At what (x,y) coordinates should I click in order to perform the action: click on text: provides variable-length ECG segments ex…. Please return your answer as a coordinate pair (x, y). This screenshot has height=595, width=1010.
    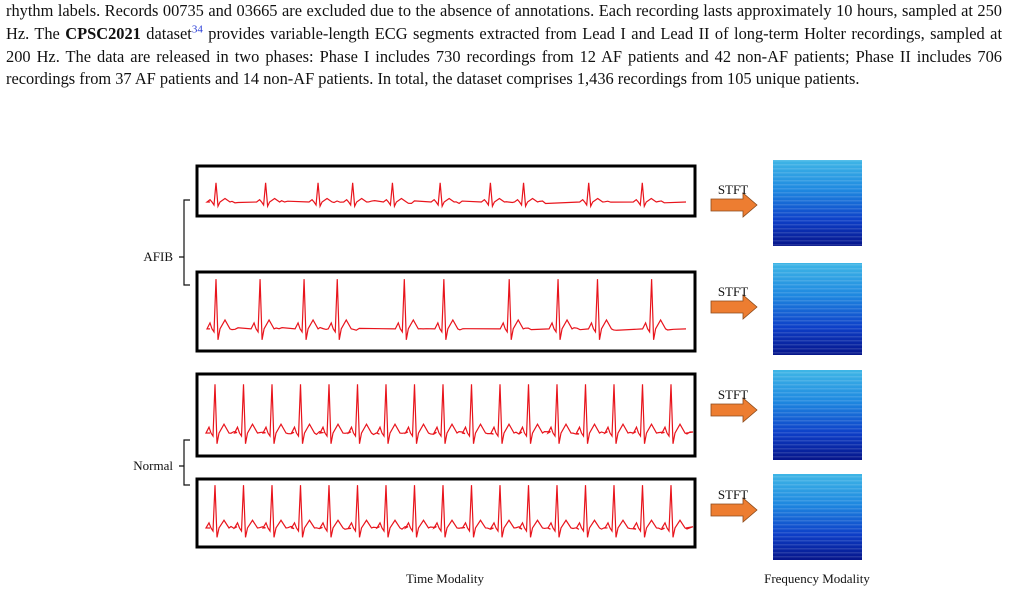
    Looking at the image, I should click on (504, 56).